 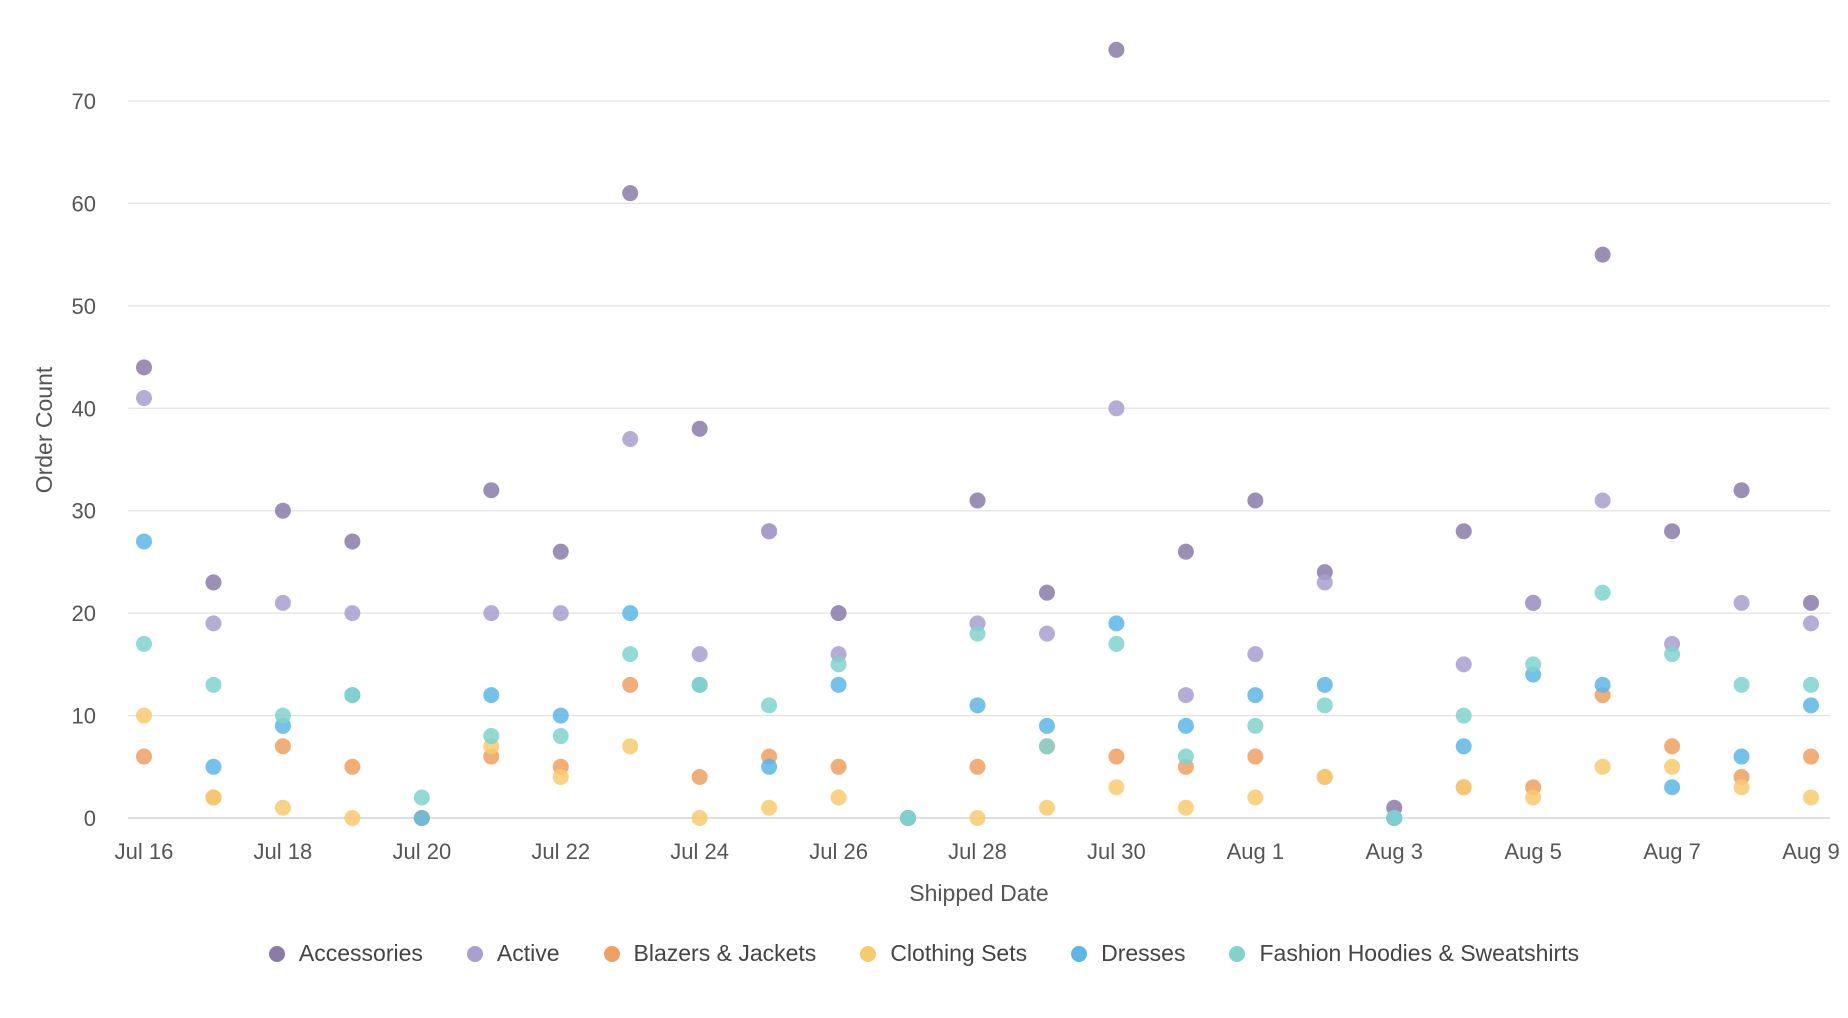 What do you see at coordinates (1128, 953) in the screenshot?
I see `legend-item: Dresses` at bounding box center [1128, 953].